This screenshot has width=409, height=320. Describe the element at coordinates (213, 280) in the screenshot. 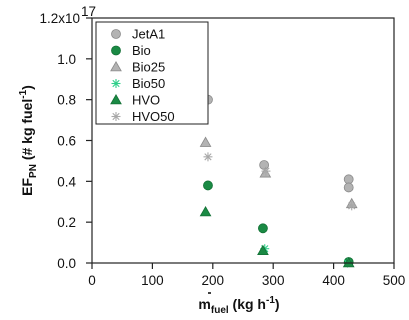

I see `x-tick-label: 200` at that location.